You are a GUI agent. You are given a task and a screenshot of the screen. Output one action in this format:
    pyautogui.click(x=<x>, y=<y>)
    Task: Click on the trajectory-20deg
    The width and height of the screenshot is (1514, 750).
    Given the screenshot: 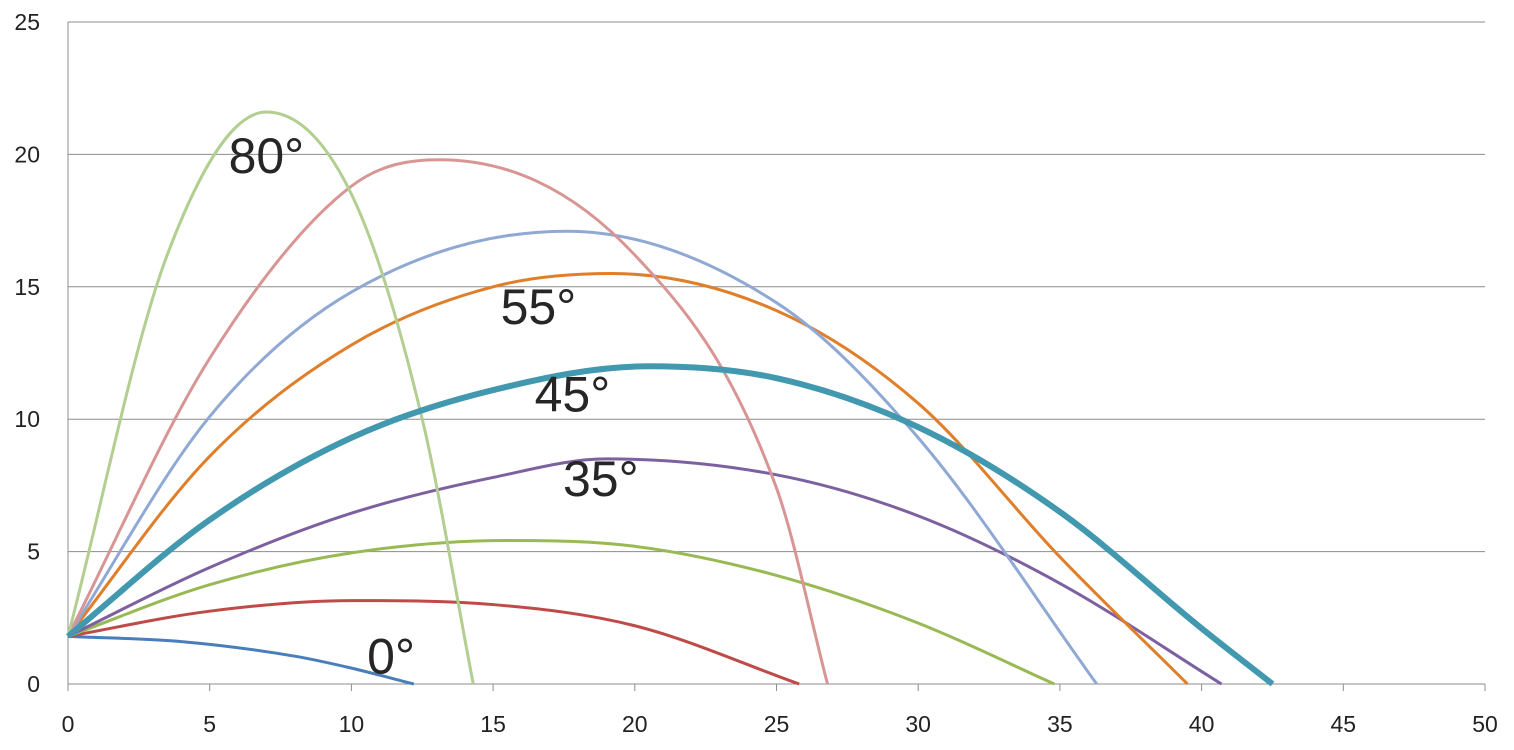 What is the action you would take?
    pyautogui.click(x=561, y=612)
    